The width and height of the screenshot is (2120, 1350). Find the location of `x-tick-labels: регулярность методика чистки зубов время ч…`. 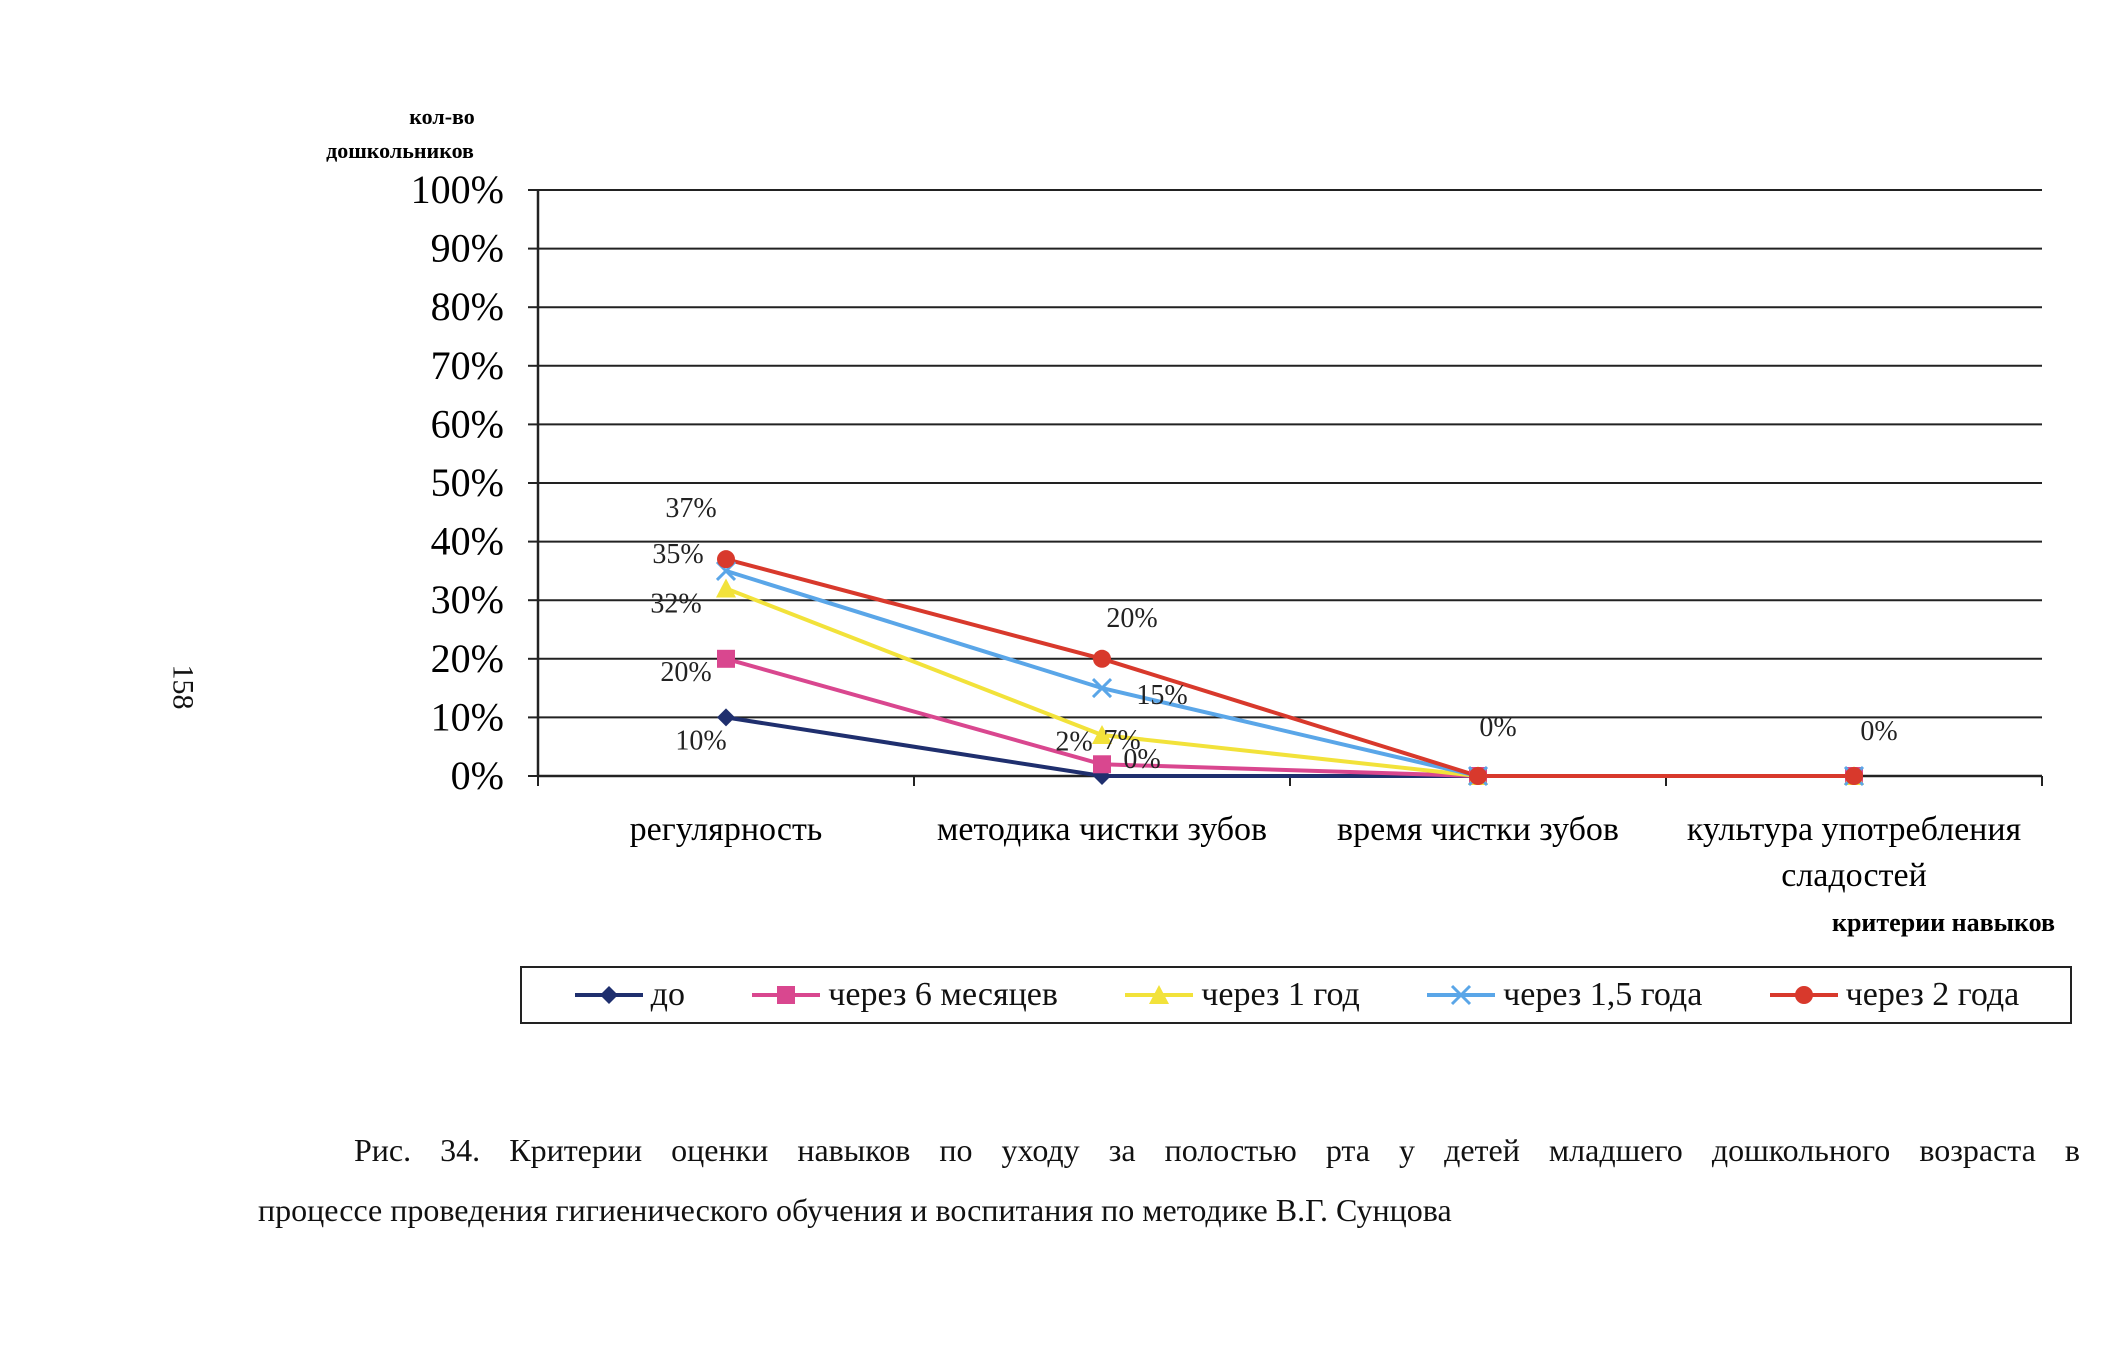

x-tick-labels: регулярность методика чистки зубов время ч… is located at coordinates (1326, 852).